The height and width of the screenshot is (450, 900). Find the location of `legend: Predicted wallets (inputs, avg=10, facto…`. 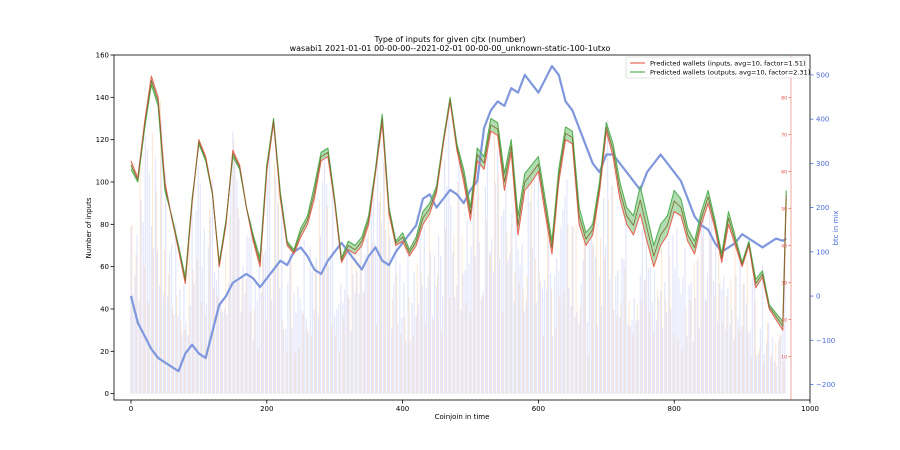

legend: Predicted wallets (inputs, avg=10, facto… is located at coordinates (717, 67).